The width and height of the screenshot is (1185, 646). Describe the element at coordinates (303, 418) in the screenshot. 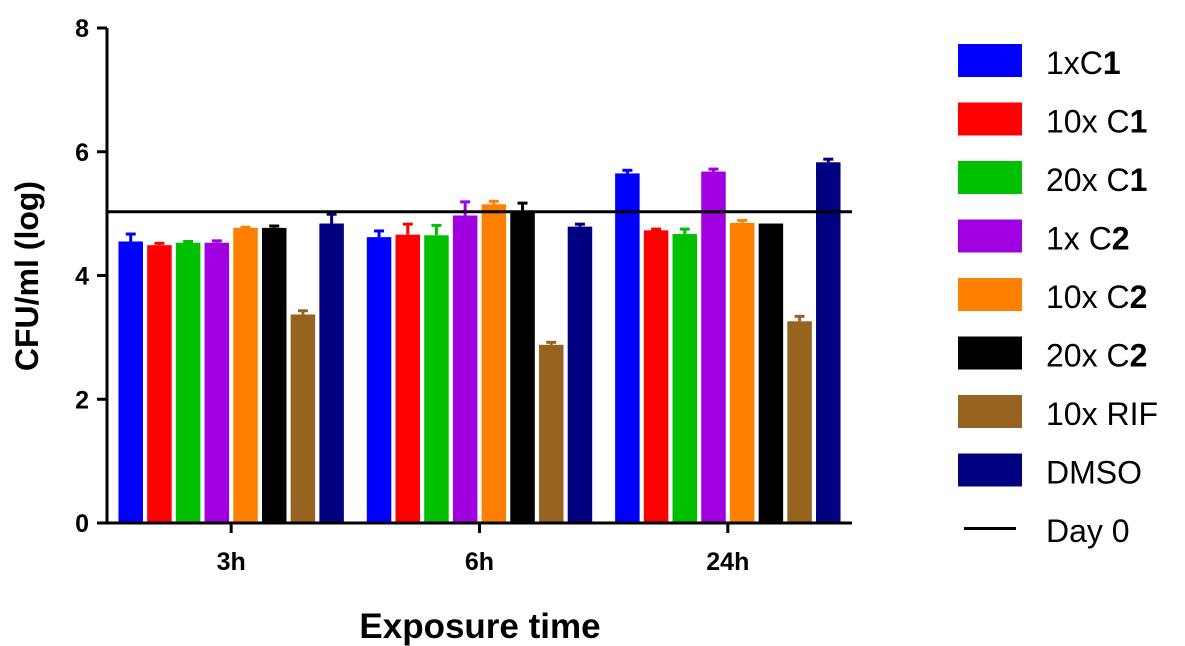

I see `bar-10x-rif-3h` at that location.